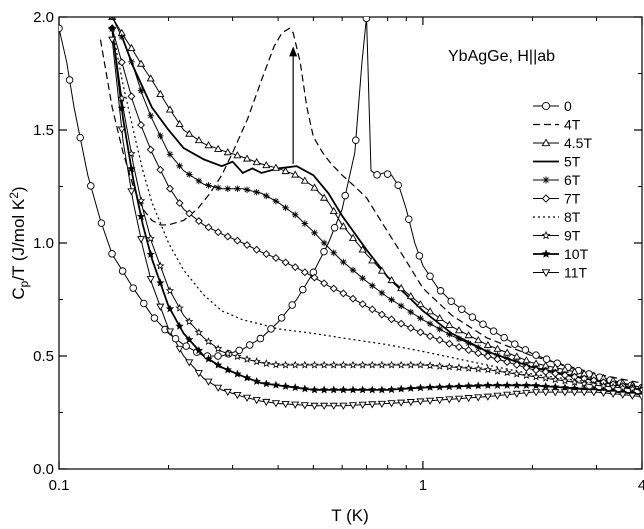 The image size is (644, 529). Describe the element at coordinates (562, 189) in the screenshot. I see `legend: 0 4T 4.5T 5T 6T 7T 8T 9T 10T 11T` at that location.